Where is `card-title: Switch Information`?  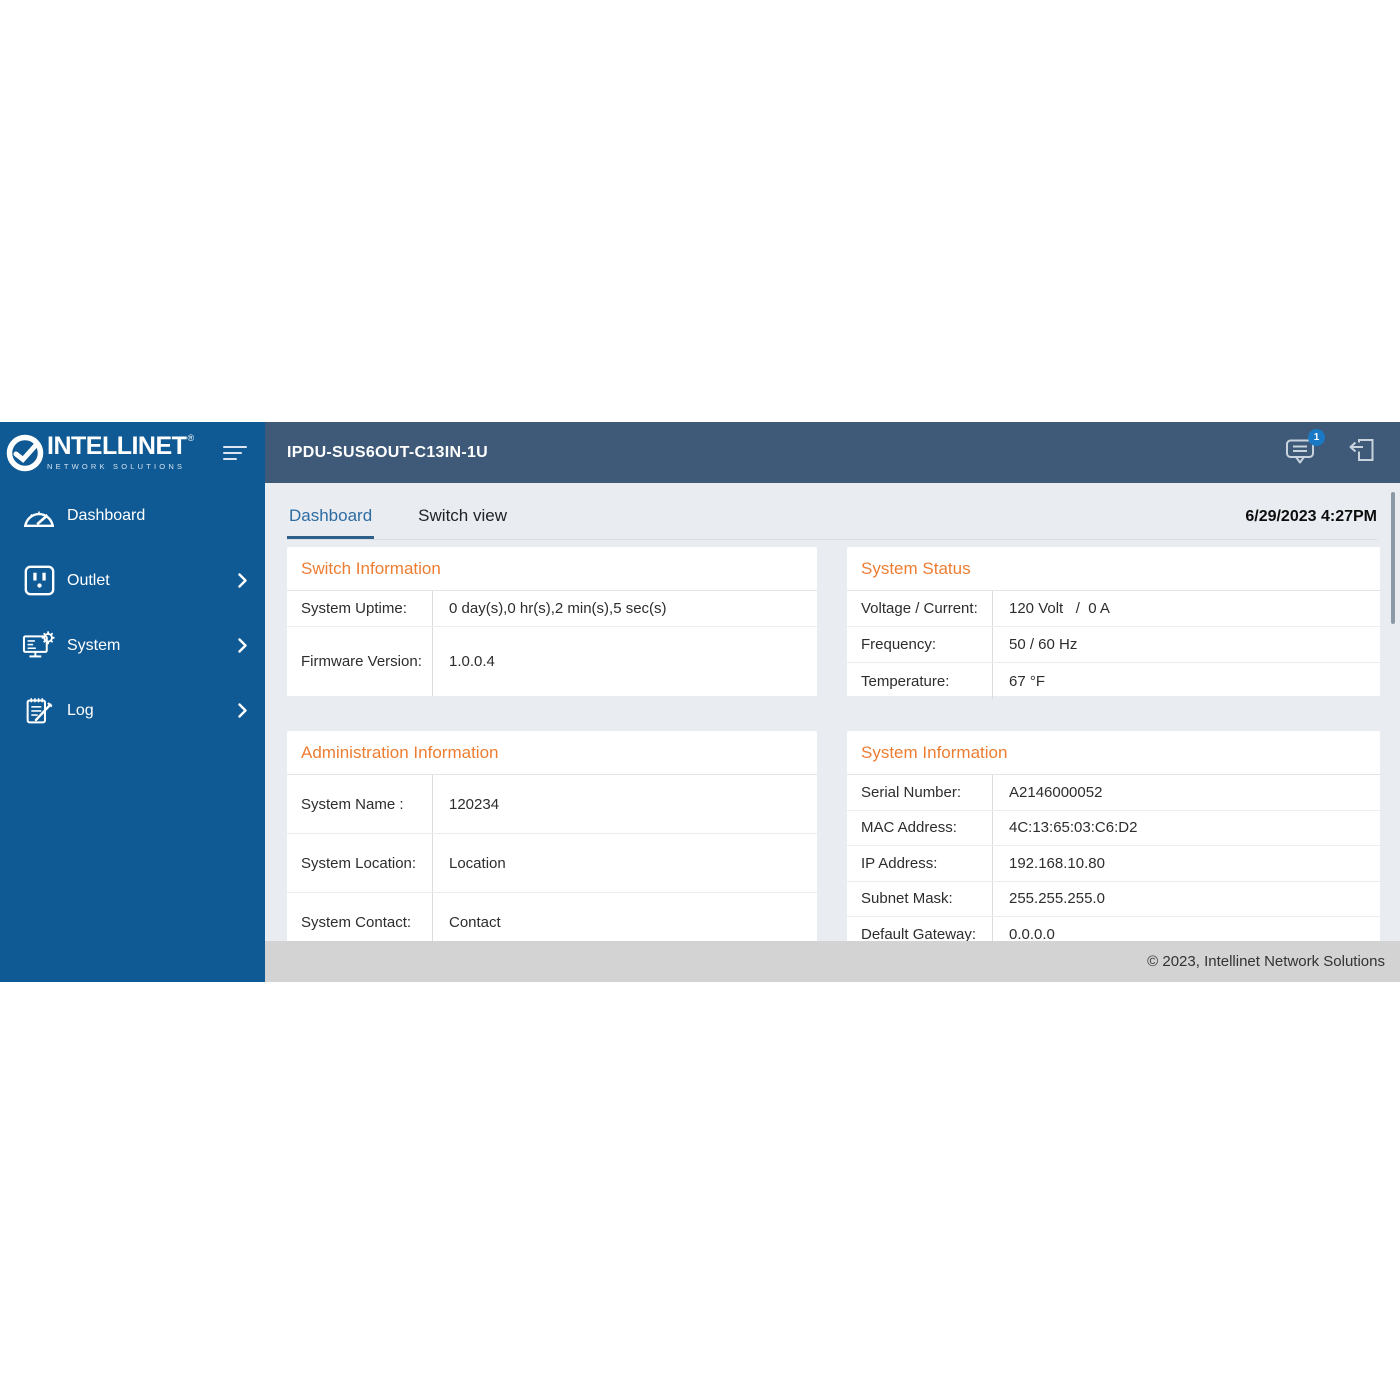
card-title: Switch Information is located at coordinates (552, 569).